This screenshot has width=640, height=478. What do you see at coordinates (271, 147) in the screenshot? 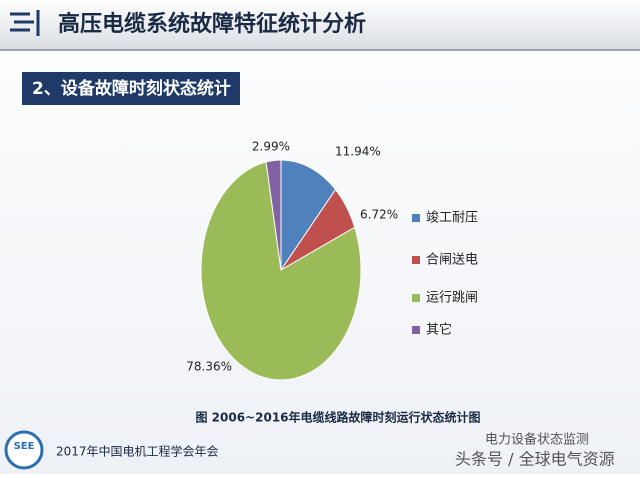
I see `value-label: 2.99%` at bounding box center [271, 147].